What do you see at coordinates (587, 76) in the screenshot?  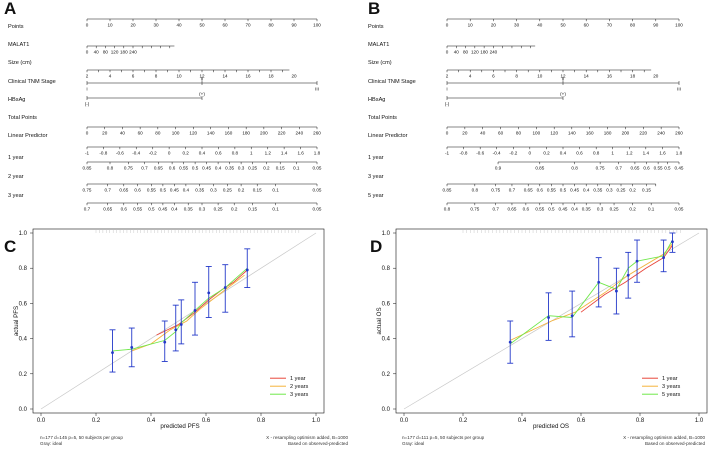 I see `row-tick-label: 14` at bounding box center [587, 76].